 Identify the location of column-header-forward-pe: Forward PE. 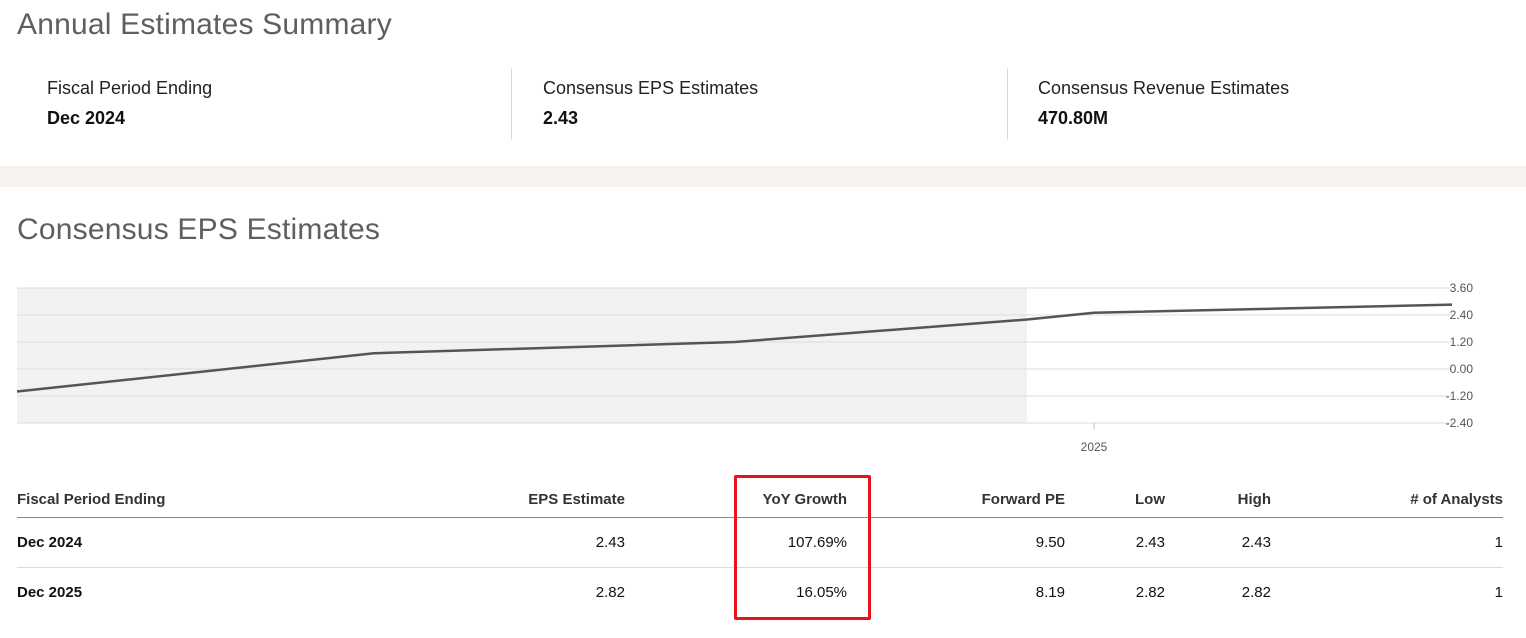
(956, 499).